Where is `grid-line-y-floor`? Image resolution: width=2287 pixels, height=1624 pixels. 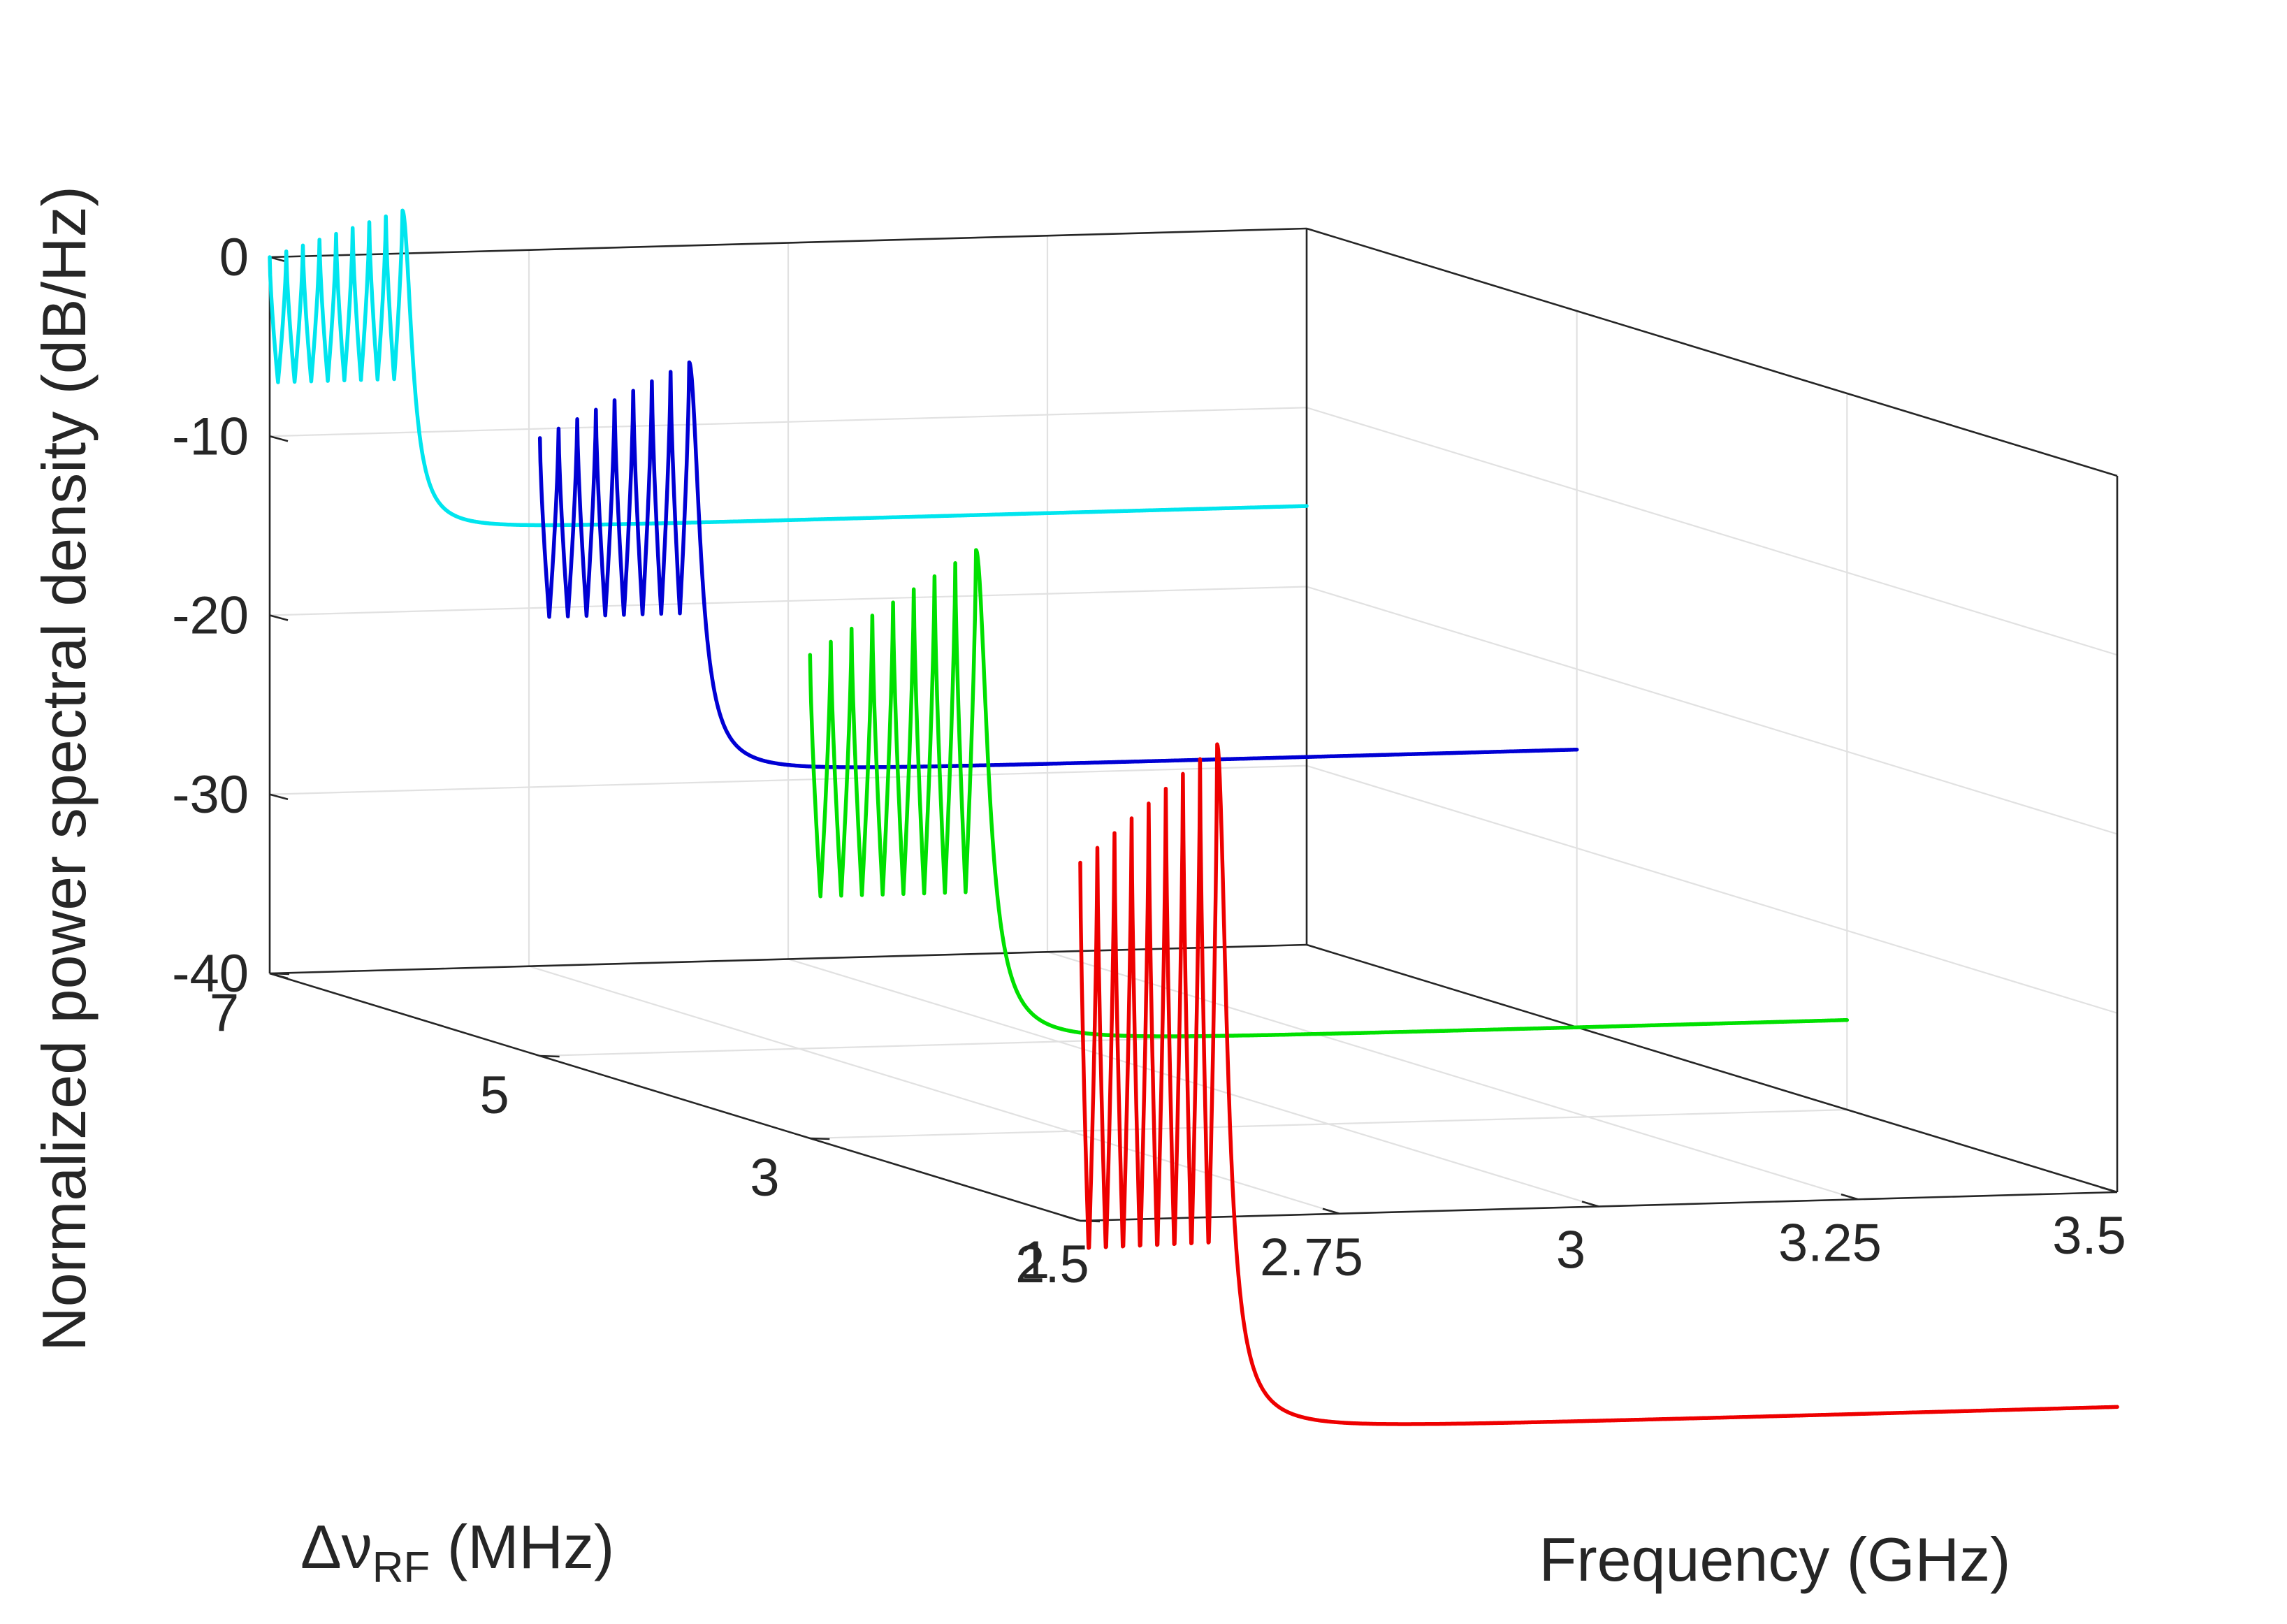 grid-line-y-floor is located at coordinates (1328, 1124).